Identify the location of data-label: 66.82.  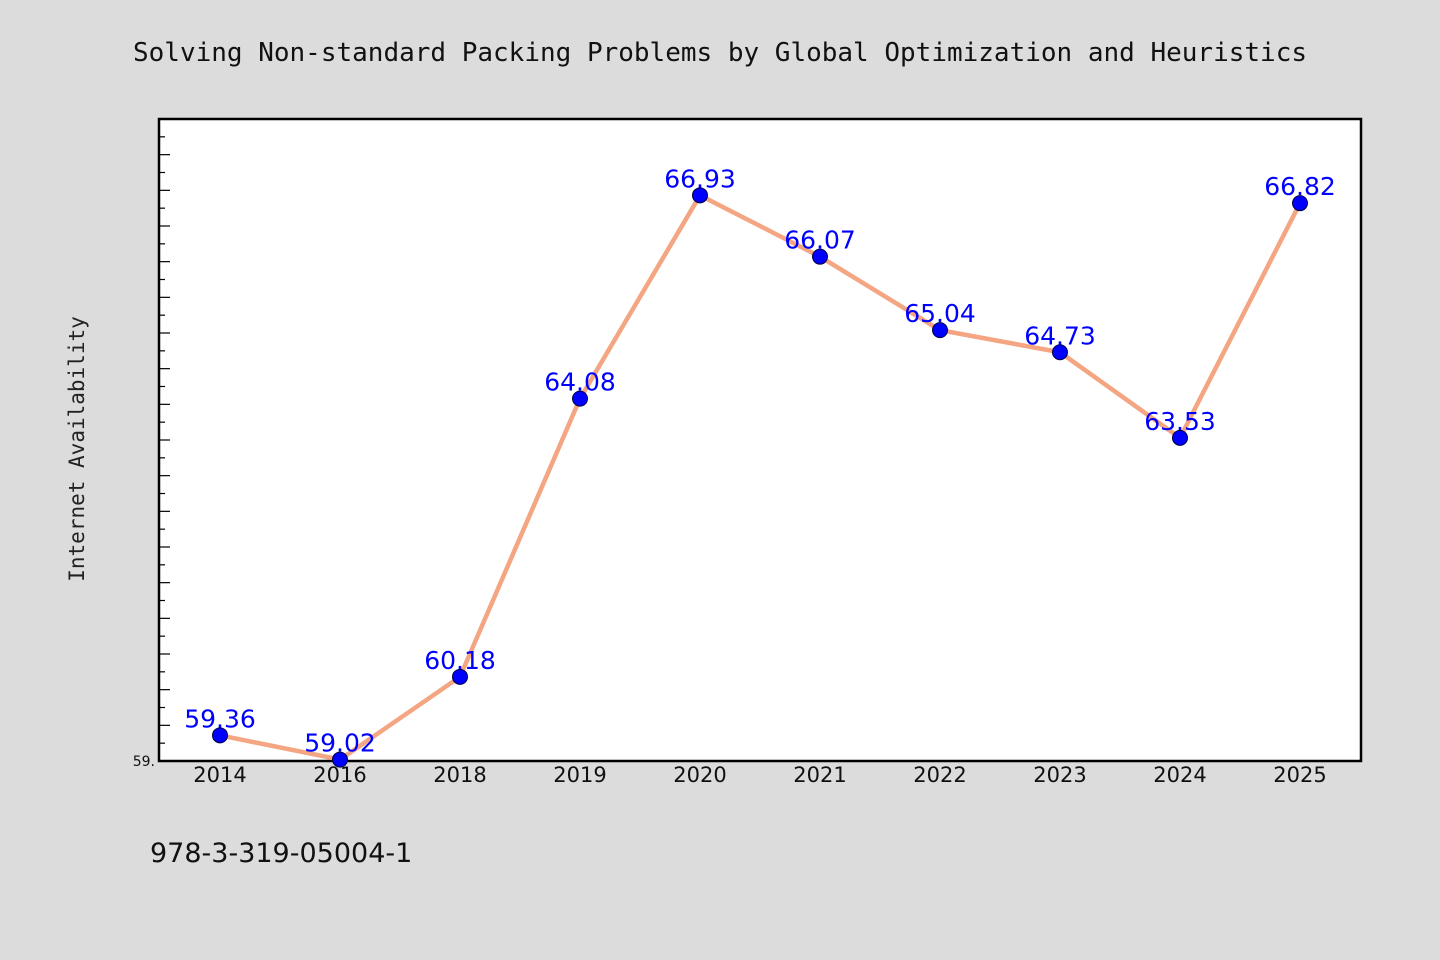
(1300, 186).